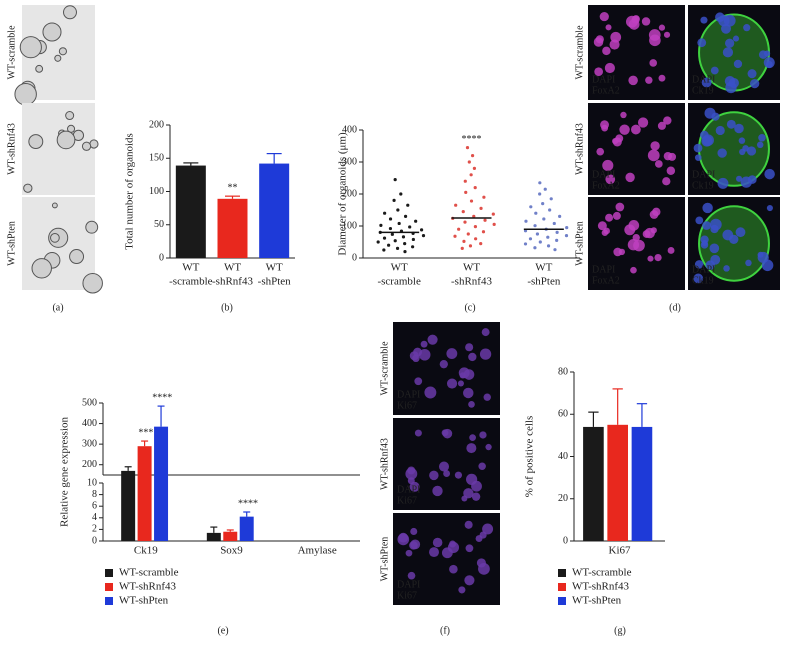 The height and width of the screenshot is (650, 786). I want to click on panel-letter: (a), so click(57, 307).